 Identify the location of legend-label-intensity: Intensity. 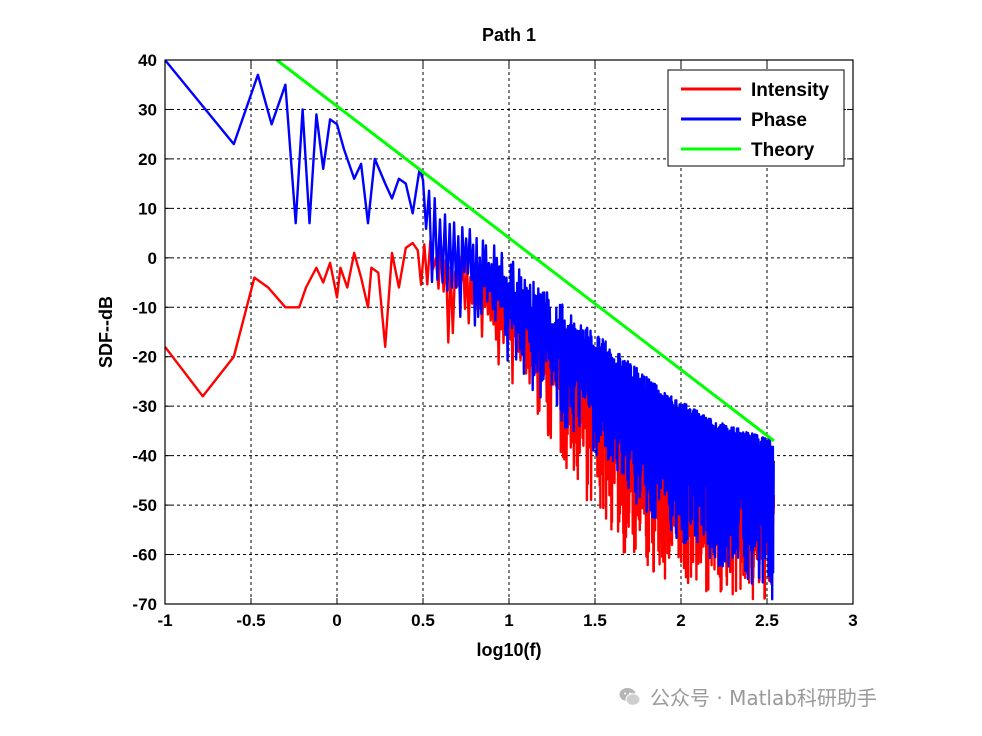
(790, 90).